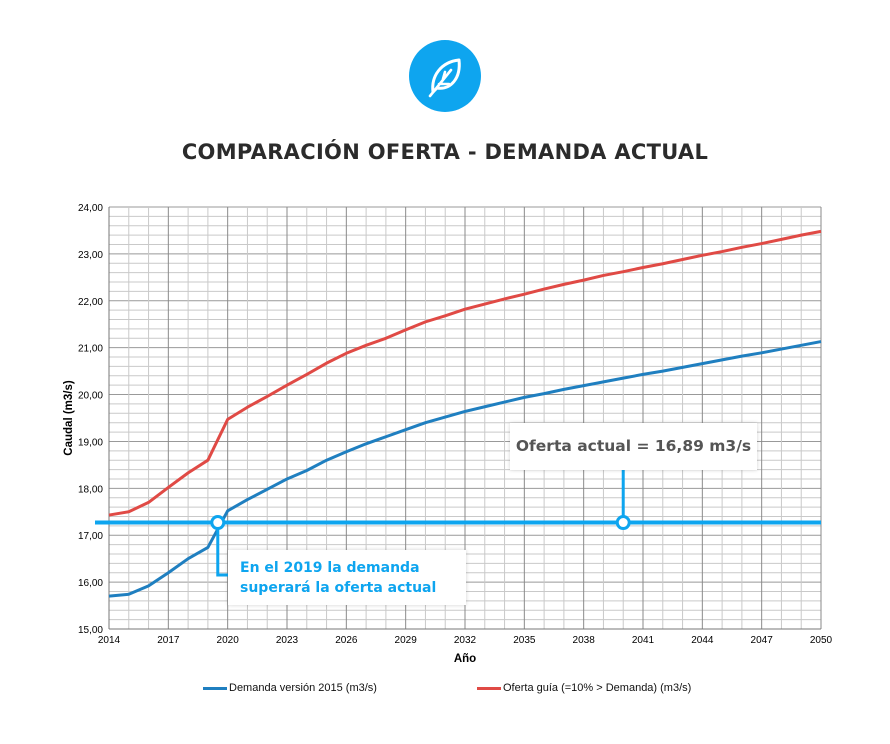  I want to click on crossing-marker, so click(218, 523).